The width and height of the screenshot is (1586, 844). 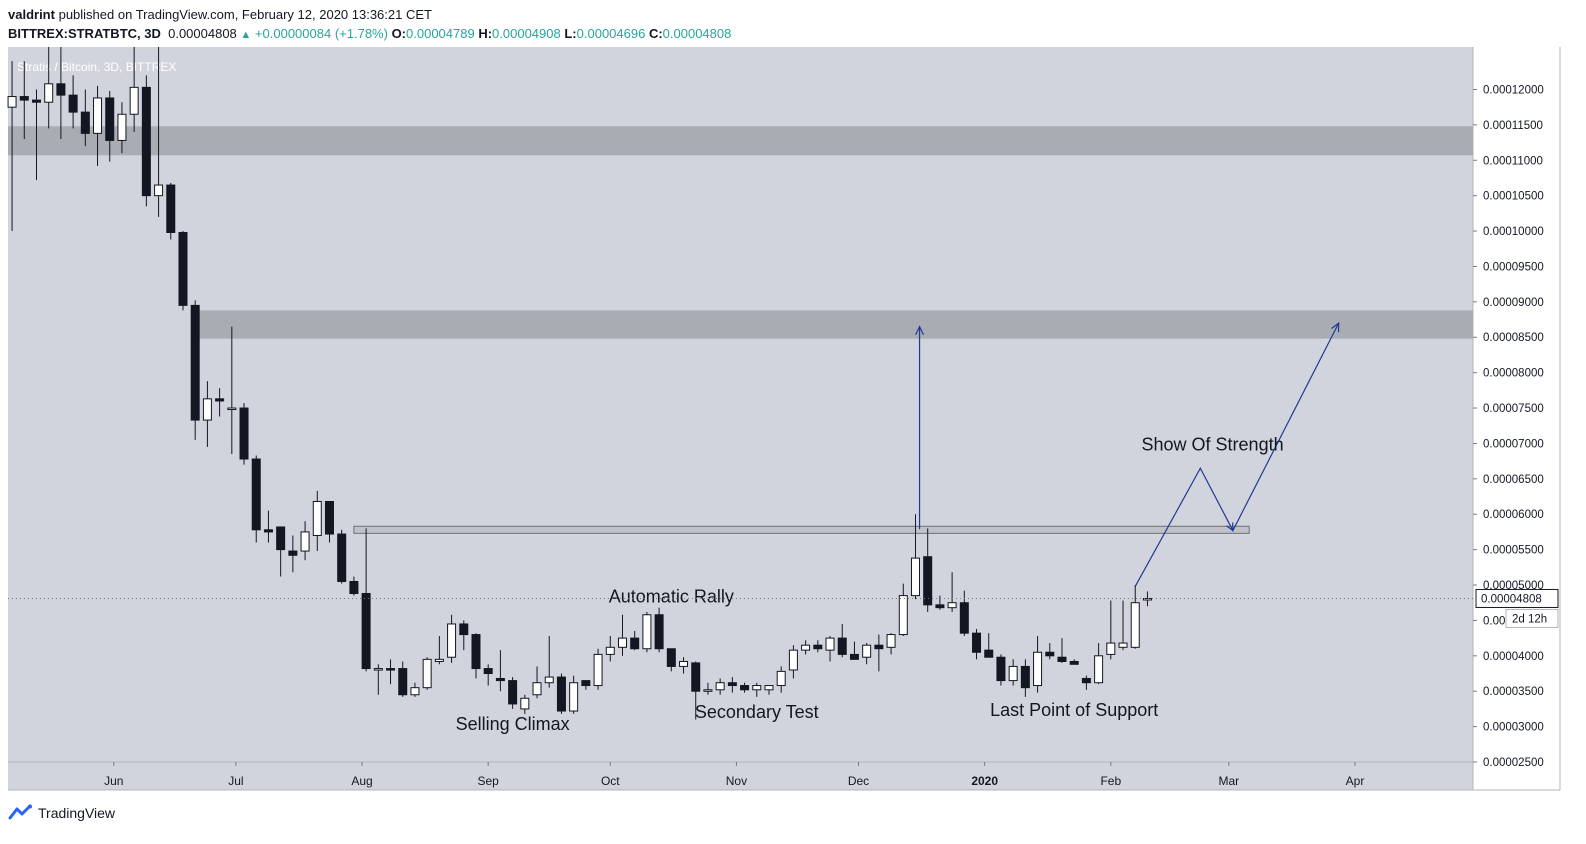 I want to click on time-tick-label: Jul, so click(x=235, y=781).